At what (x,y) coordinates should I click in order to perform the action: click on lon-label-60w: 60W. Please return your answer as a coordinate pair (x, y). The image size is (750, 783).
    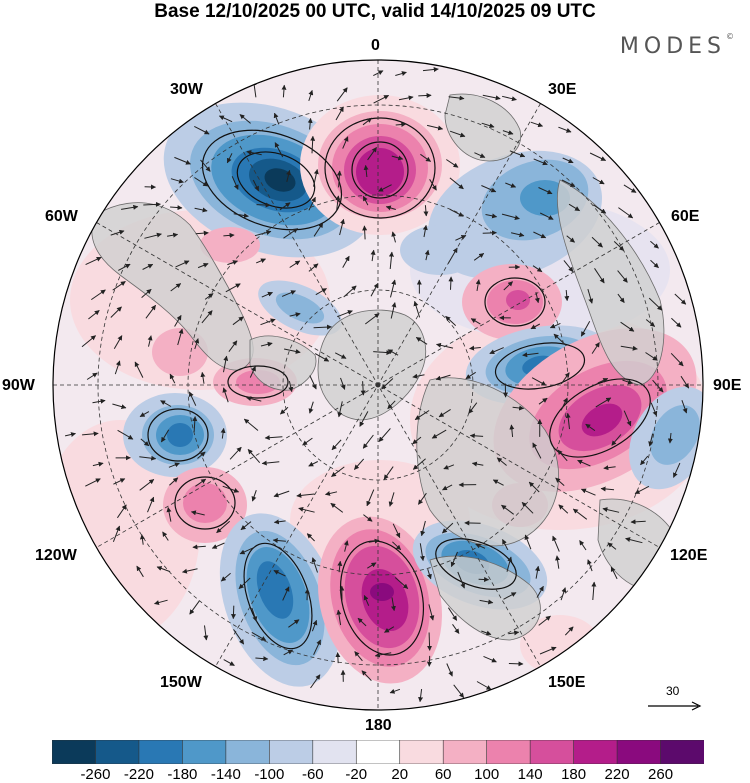
    Looking at the image, I should click on (61, 216).